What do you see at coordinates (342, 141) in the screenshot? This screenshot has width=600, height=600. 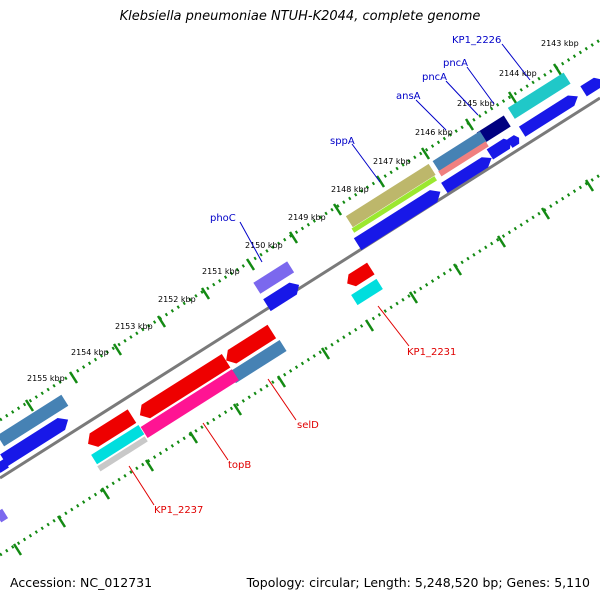 I see `gene-label: sppA` at bounding box center [342, 141].